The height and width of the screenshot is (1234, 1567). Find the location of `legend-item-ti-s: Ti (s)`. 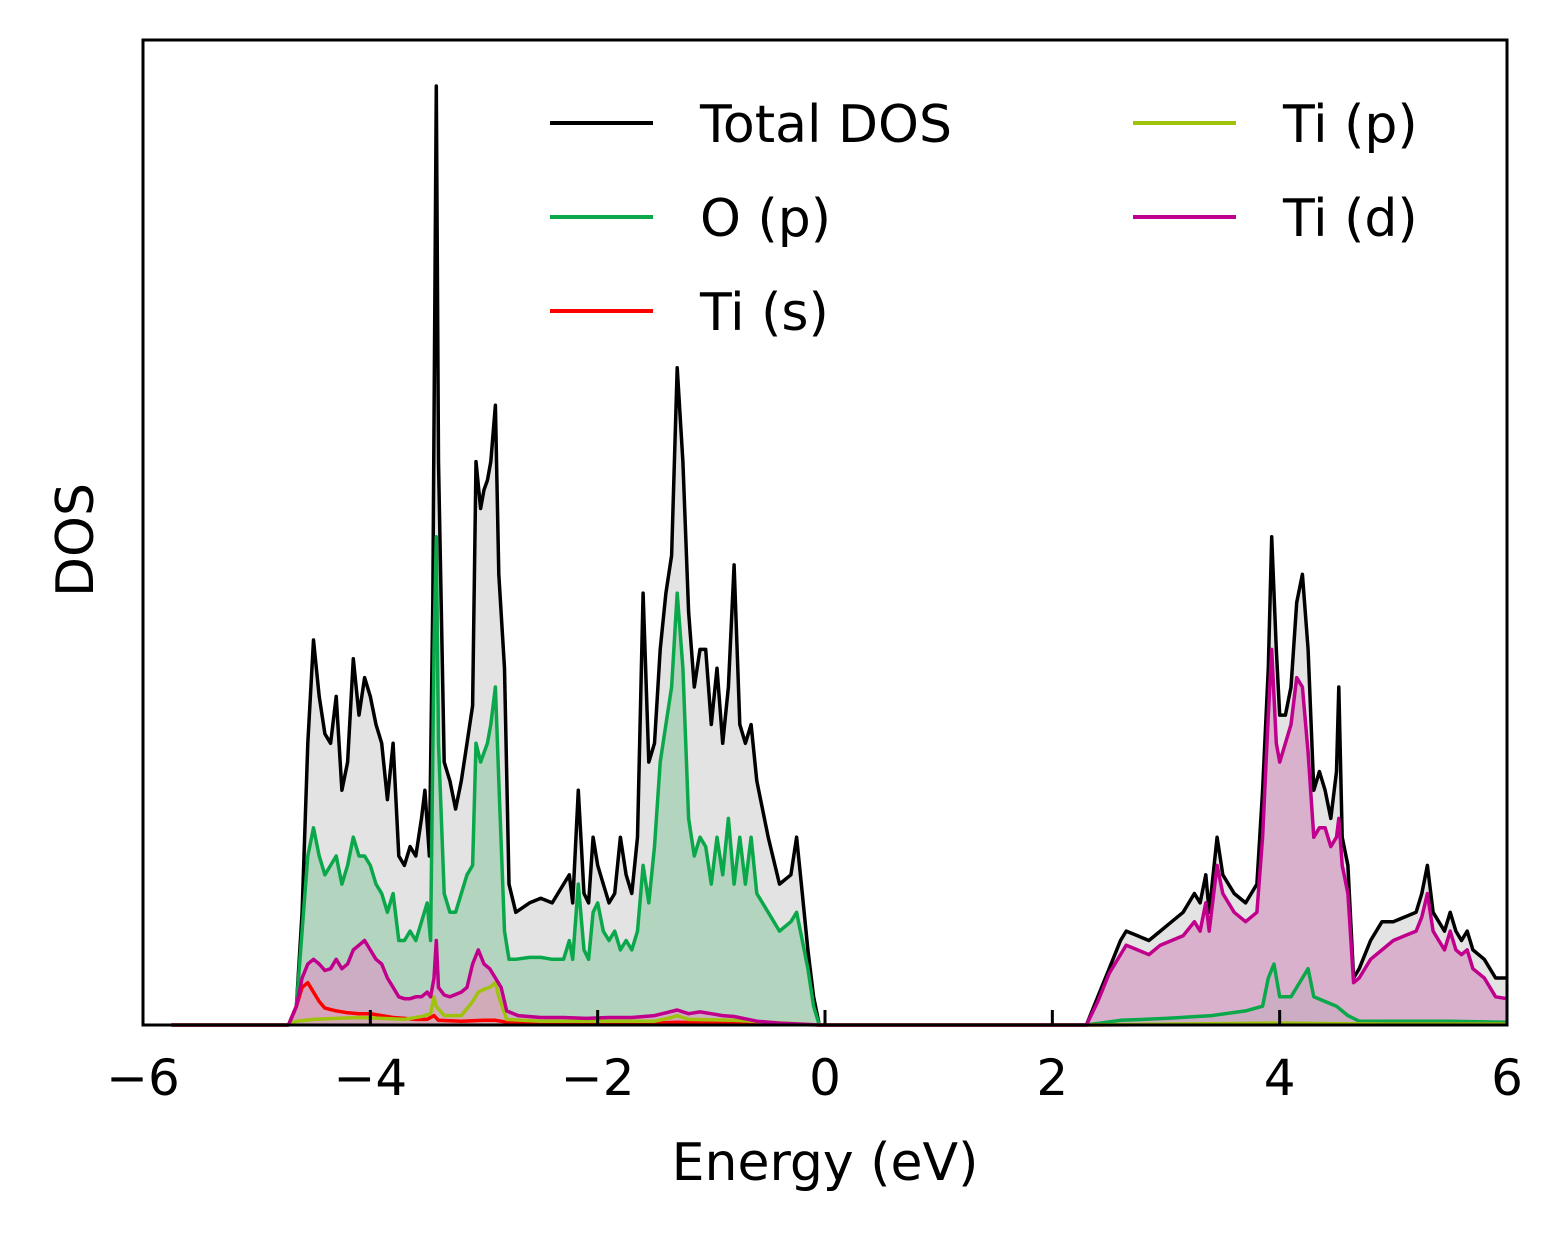

legend-item-ti-s: Ti (s) is located at coordinates (689, 313).